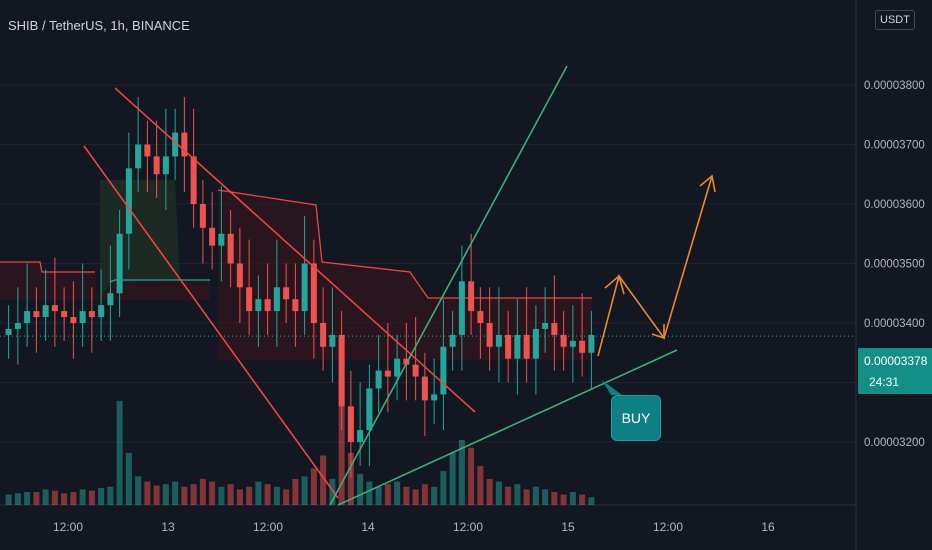 The height and width of the screenshot is (550, 932). Describe the element at coordinates (612, 387) in the screenshot. I see `buy-pointer` at that location.